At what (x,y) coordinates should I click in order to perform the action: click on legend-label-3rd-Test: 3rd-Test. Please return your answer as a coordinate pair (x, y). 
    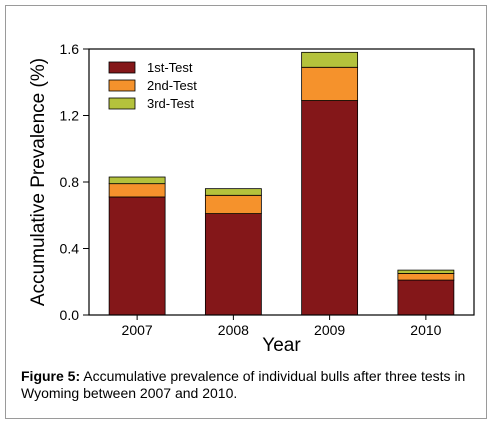
    Looking at the image, I should click on (170, 103).